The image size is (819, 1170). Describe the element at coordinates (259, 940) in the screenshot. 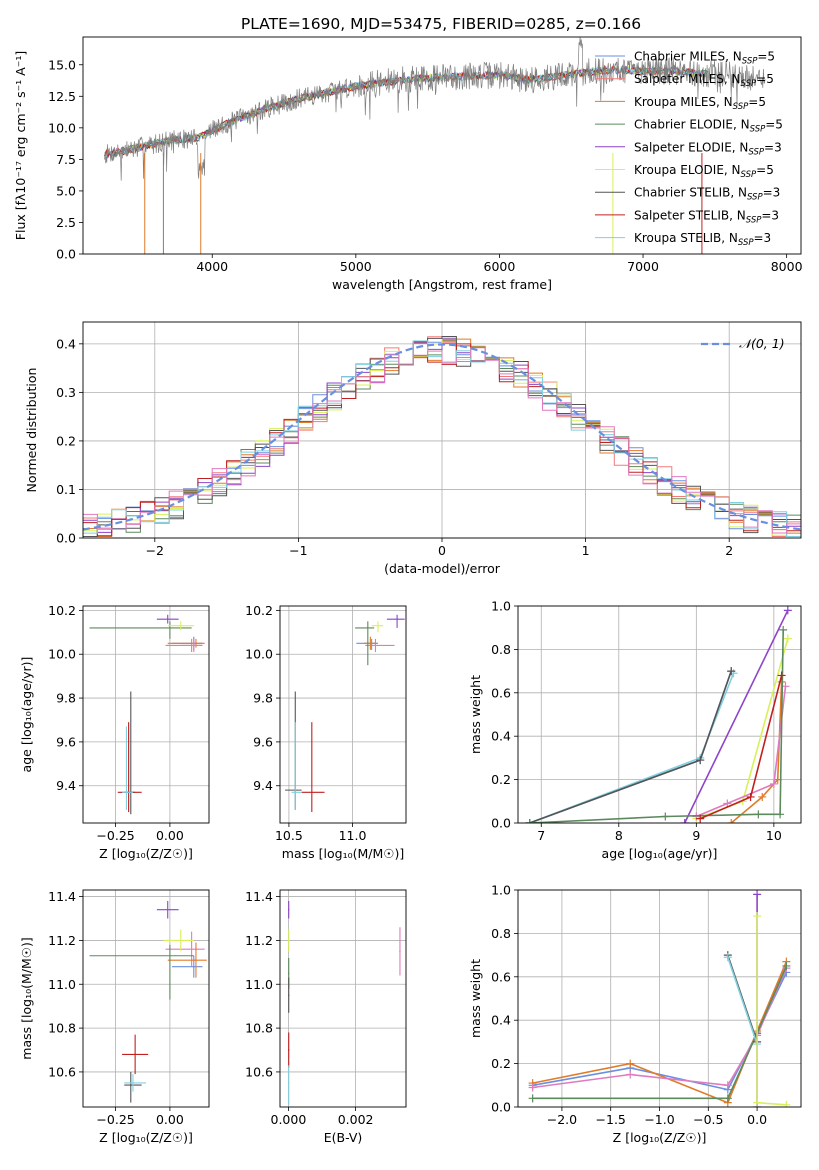

I see `tick-label-y: 11.2` at that location.